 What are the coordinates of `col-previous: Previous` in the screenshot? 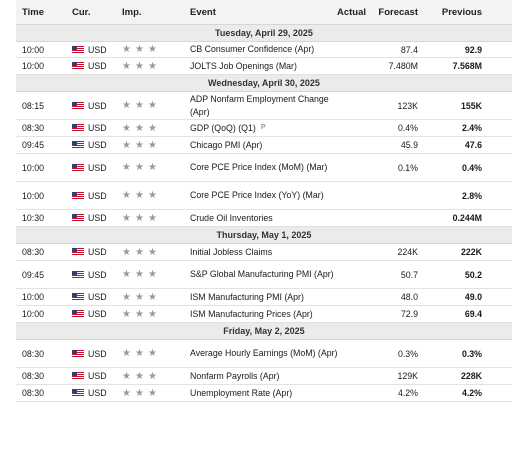 It's located at (461, 12).